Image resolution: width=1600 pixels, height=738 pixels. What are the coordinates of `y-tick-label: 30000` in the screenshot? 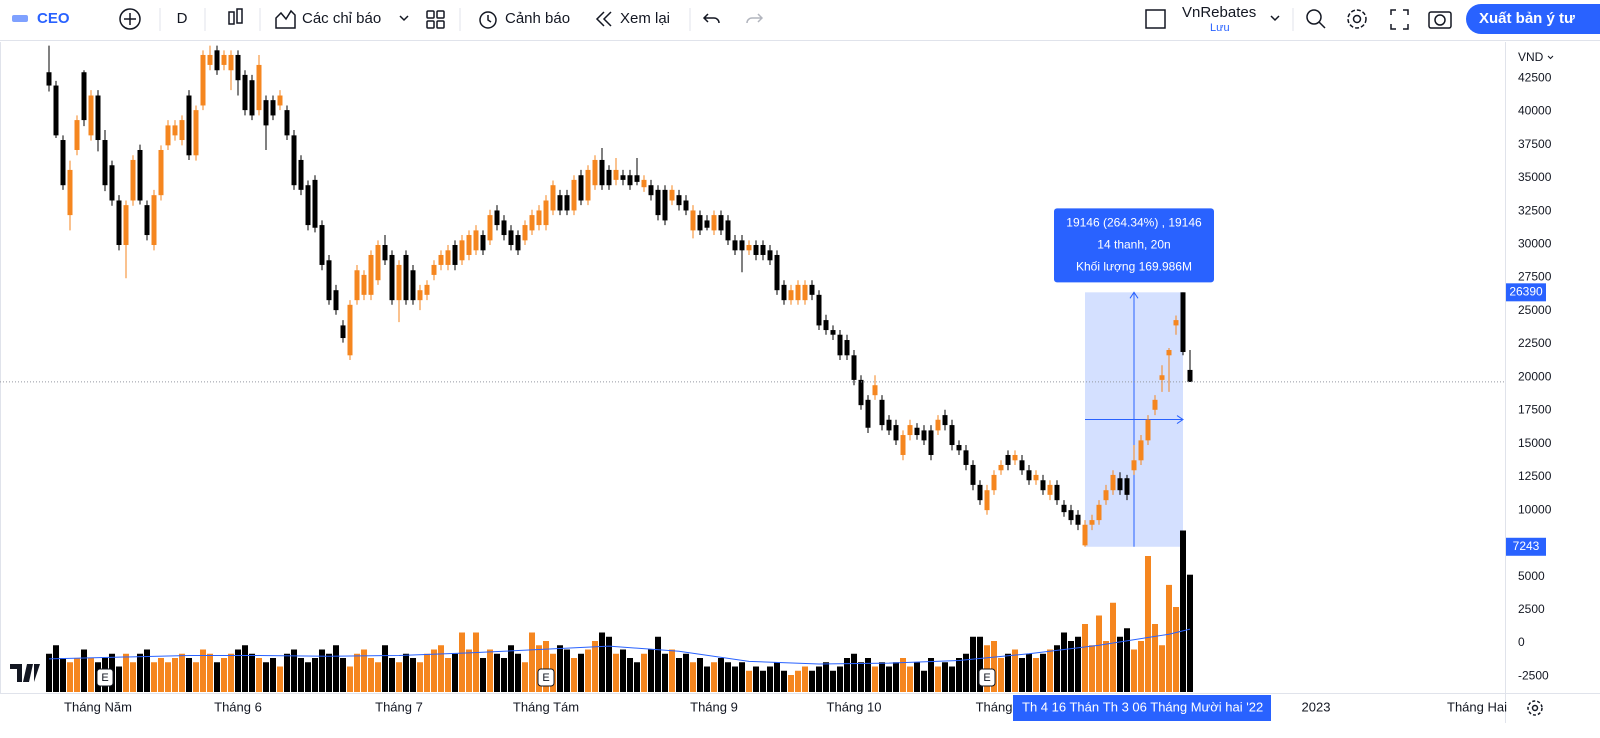 It's located at (1535, 244).